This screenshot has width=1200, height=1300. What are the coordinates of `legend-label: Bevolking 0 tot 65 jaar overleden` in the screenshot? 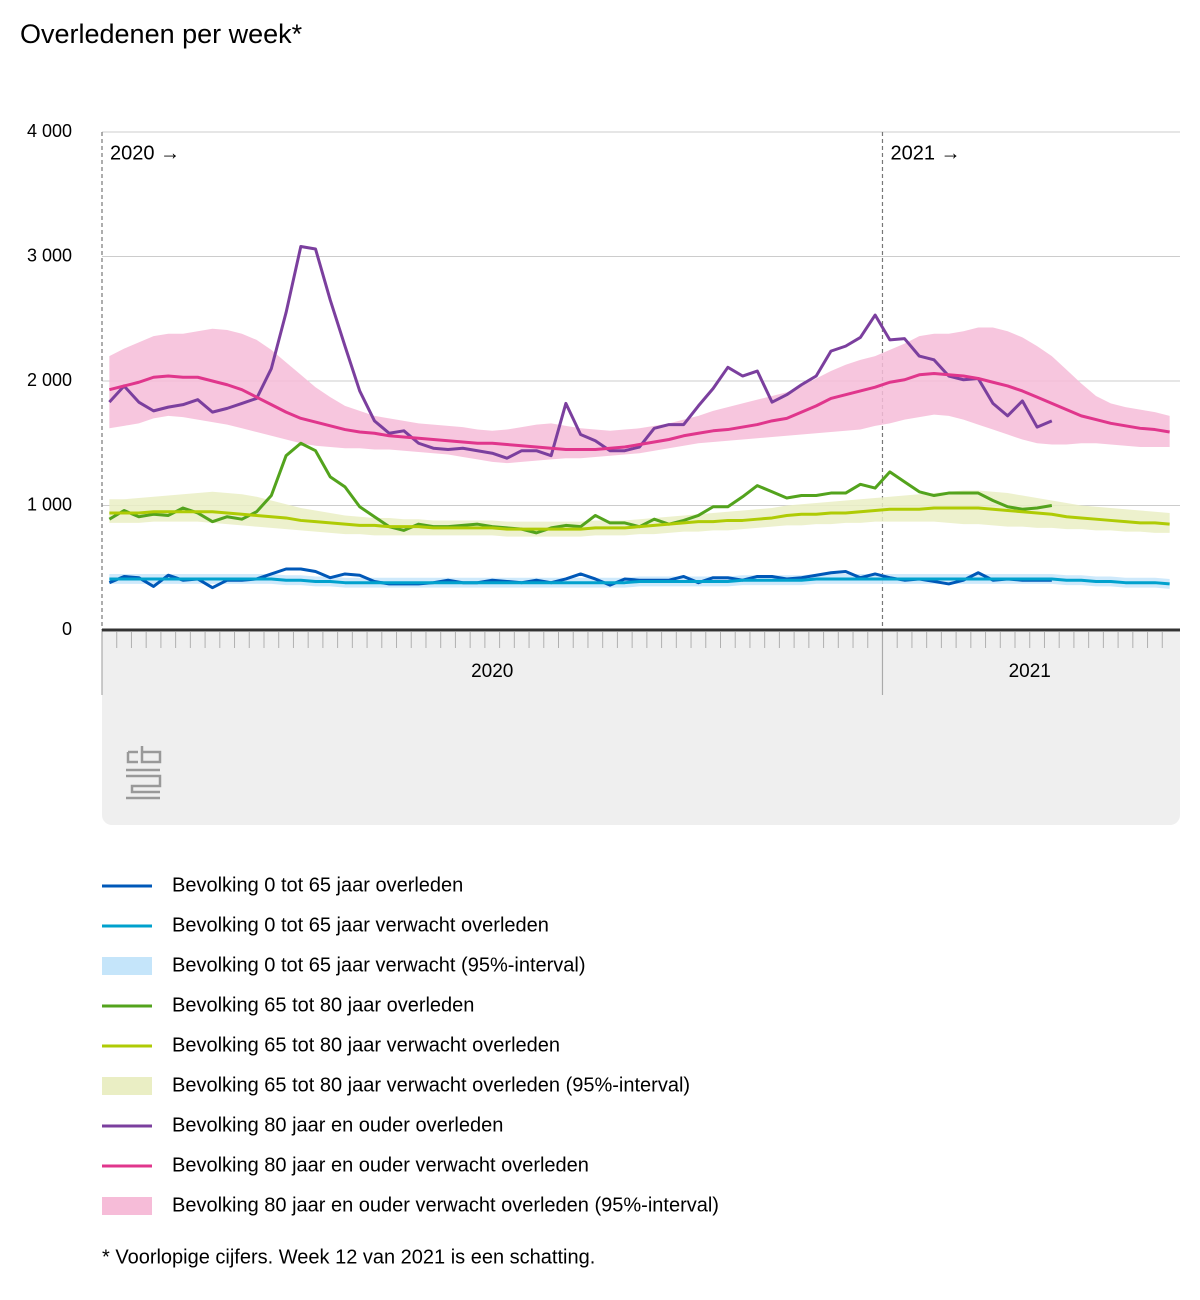 It's located at (317, 885).